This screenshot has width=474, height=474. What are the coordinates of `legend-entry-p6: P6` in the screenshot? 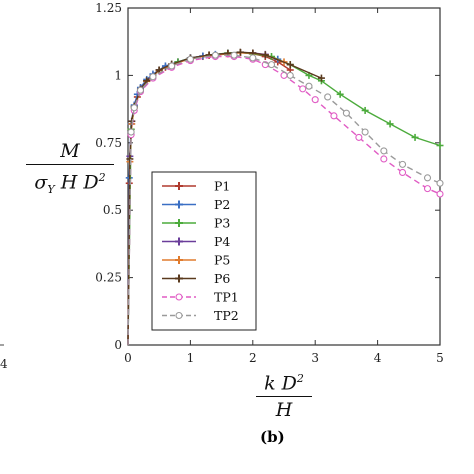 It's located at (196, 278).